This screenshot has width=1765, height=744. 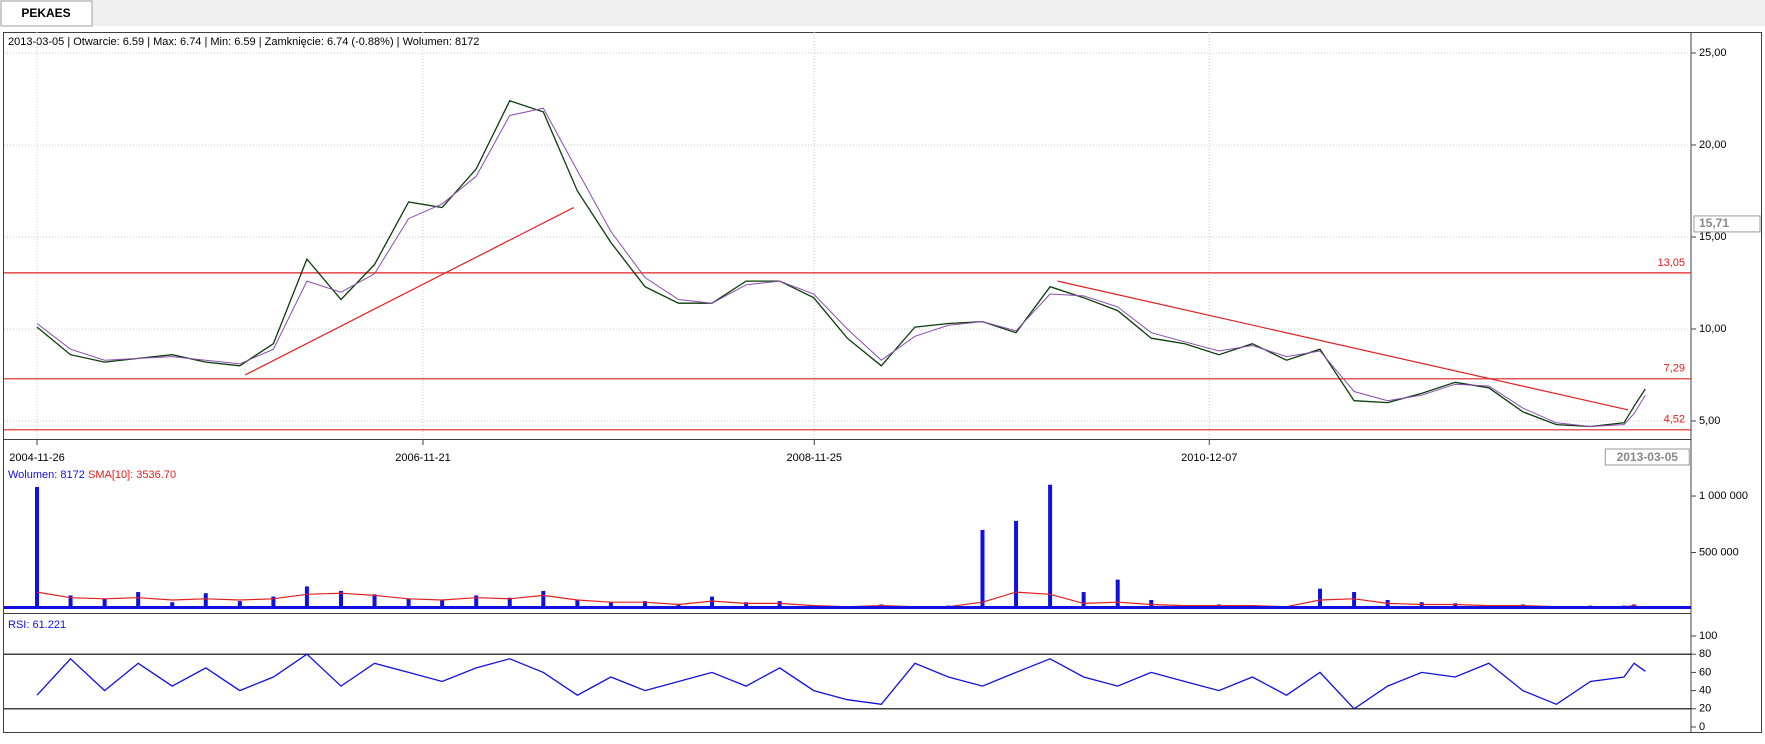 What do you see at coordinates (1714, 223) in the screenshot?
I see `cursor-label: 15,71` at bounding box center [1714, 223].